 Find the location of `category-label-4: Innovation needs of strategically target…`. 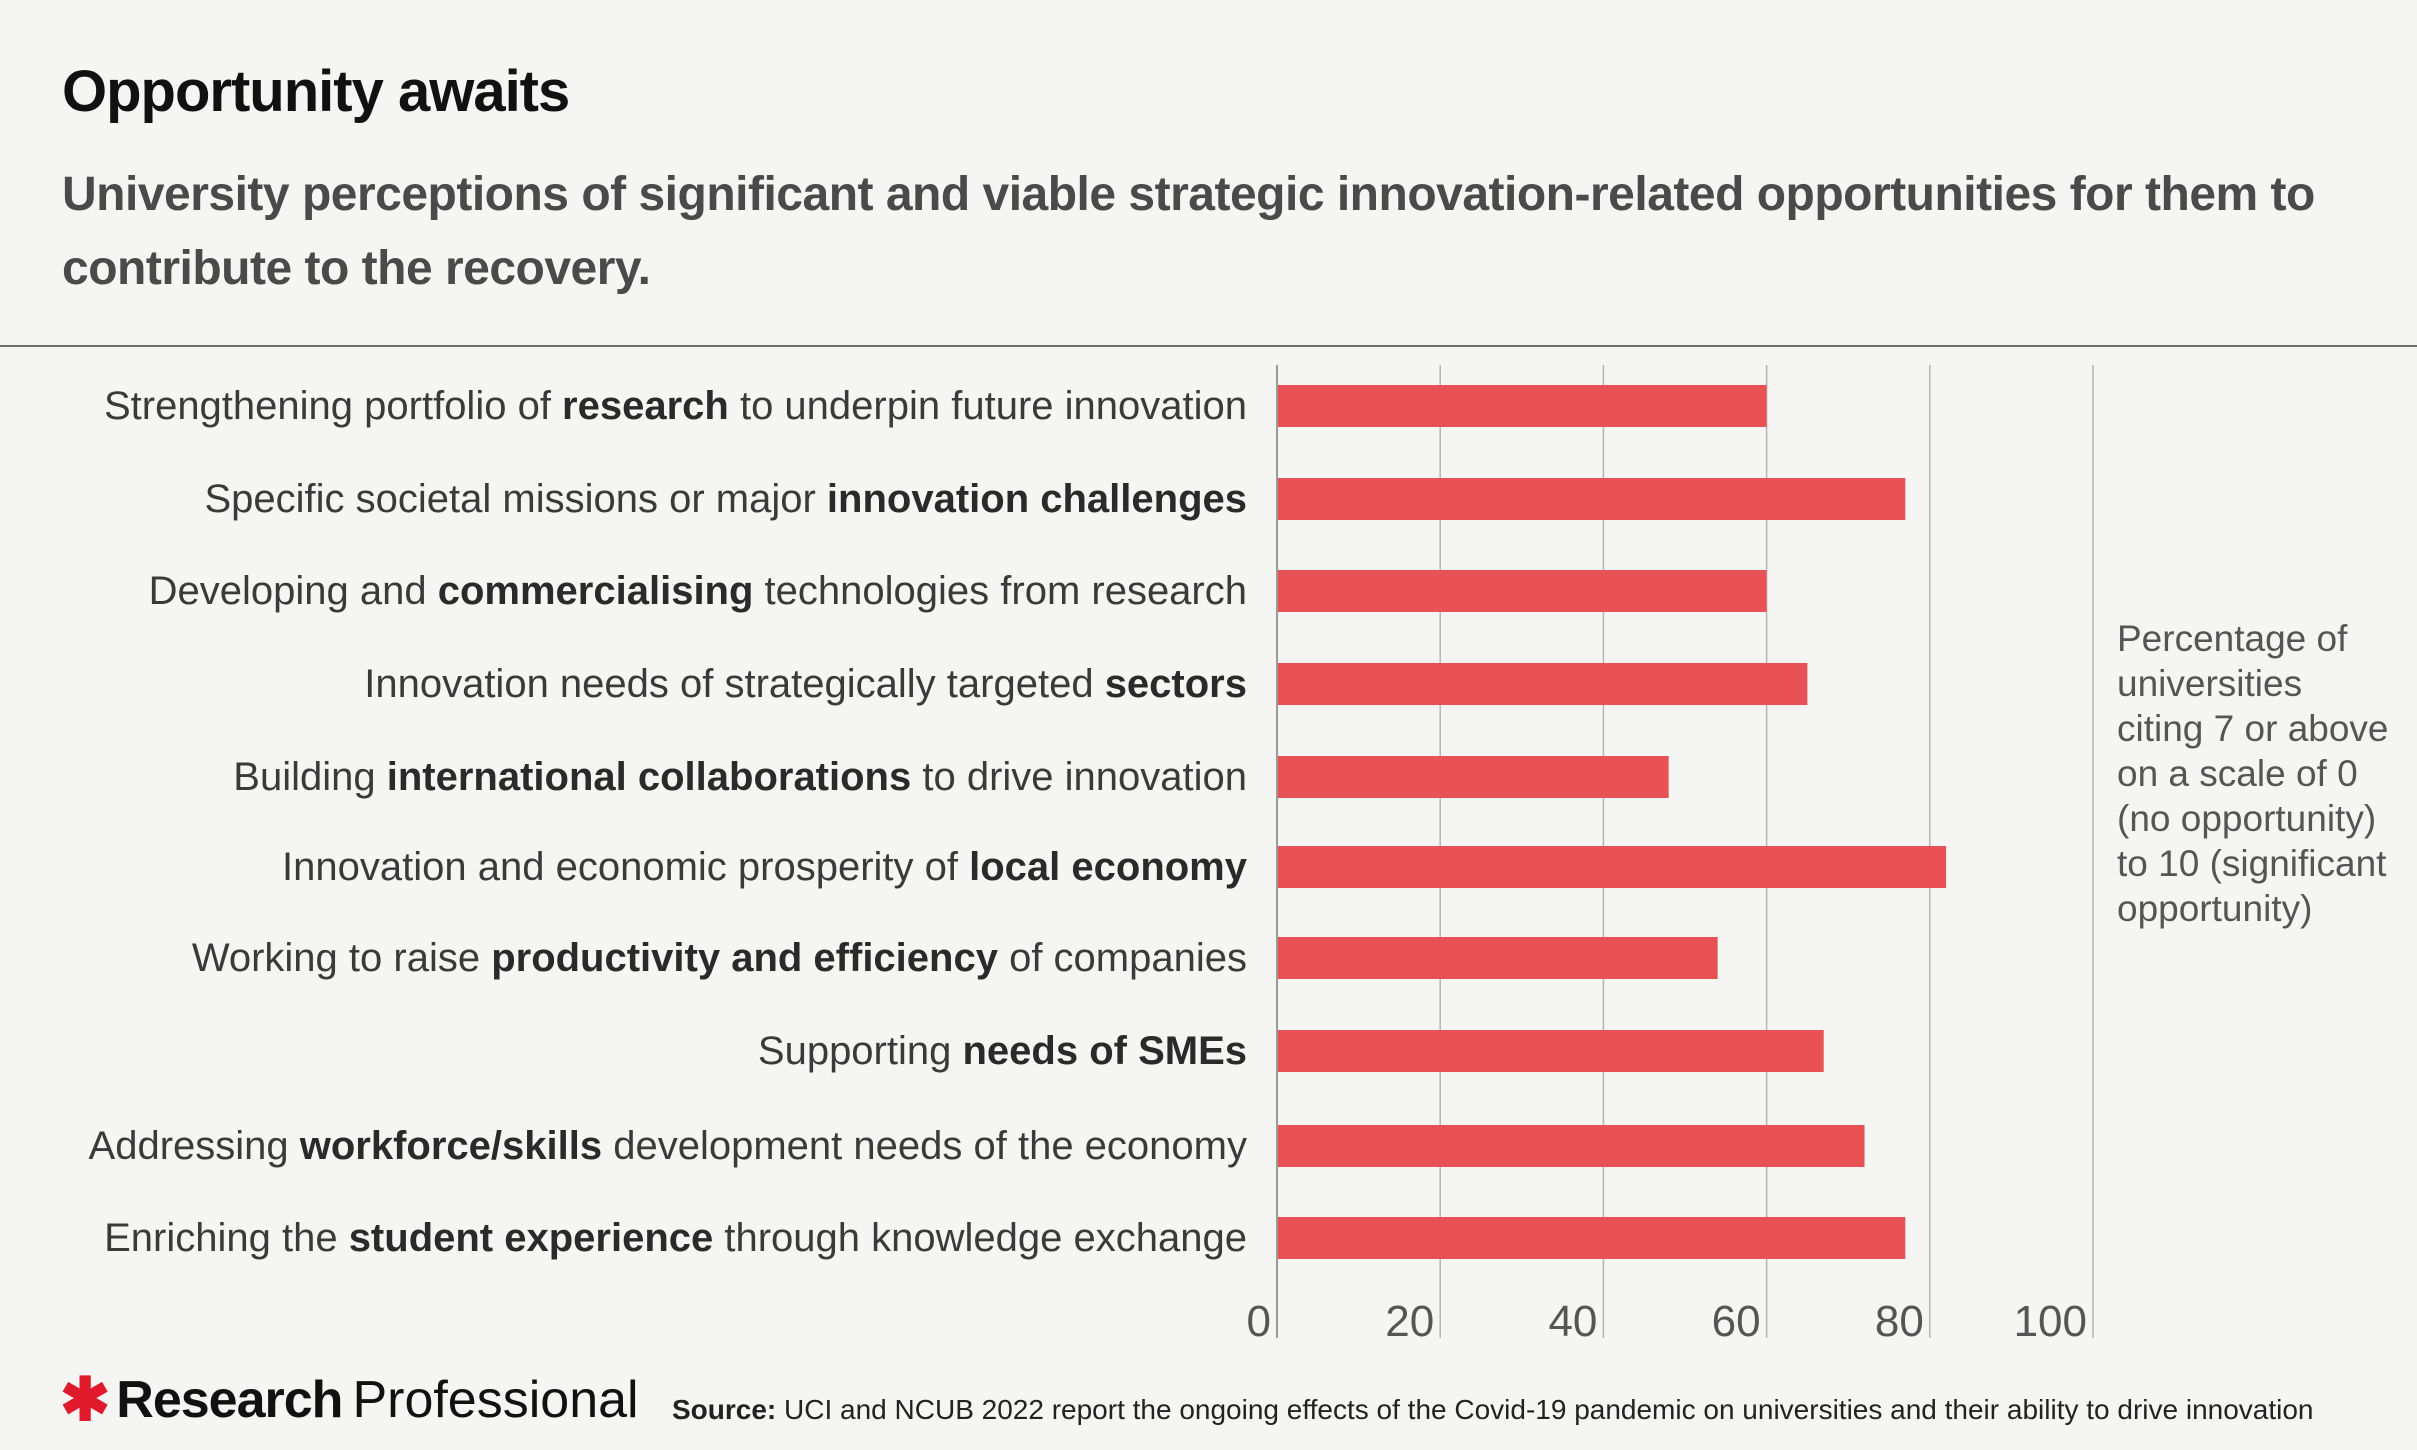

category-label-4: Innovation needs of strategically target… is located at coordinates (805, 684).